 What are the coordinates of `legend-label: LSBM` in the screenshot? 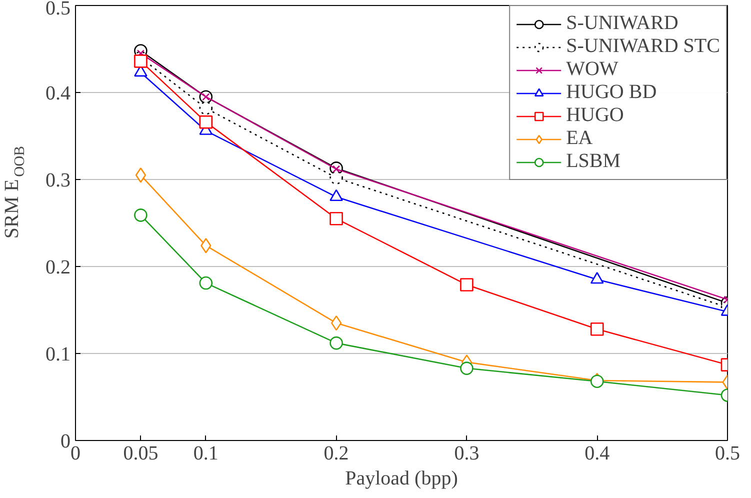 It's located at (593, 161).